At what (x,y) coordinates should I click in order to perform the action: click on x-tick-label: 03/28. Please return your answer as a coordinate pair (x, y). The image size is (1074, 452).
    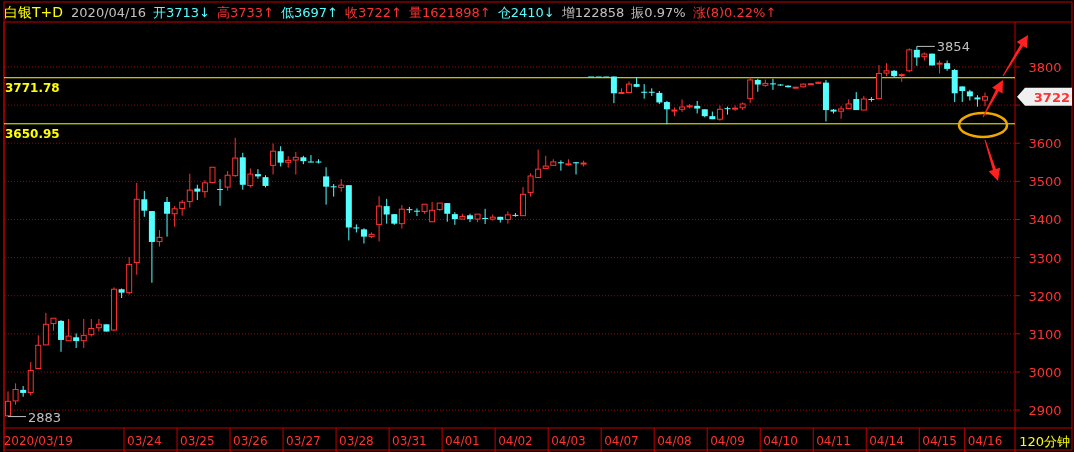
    Looking at the image, I should click on (356, 441).